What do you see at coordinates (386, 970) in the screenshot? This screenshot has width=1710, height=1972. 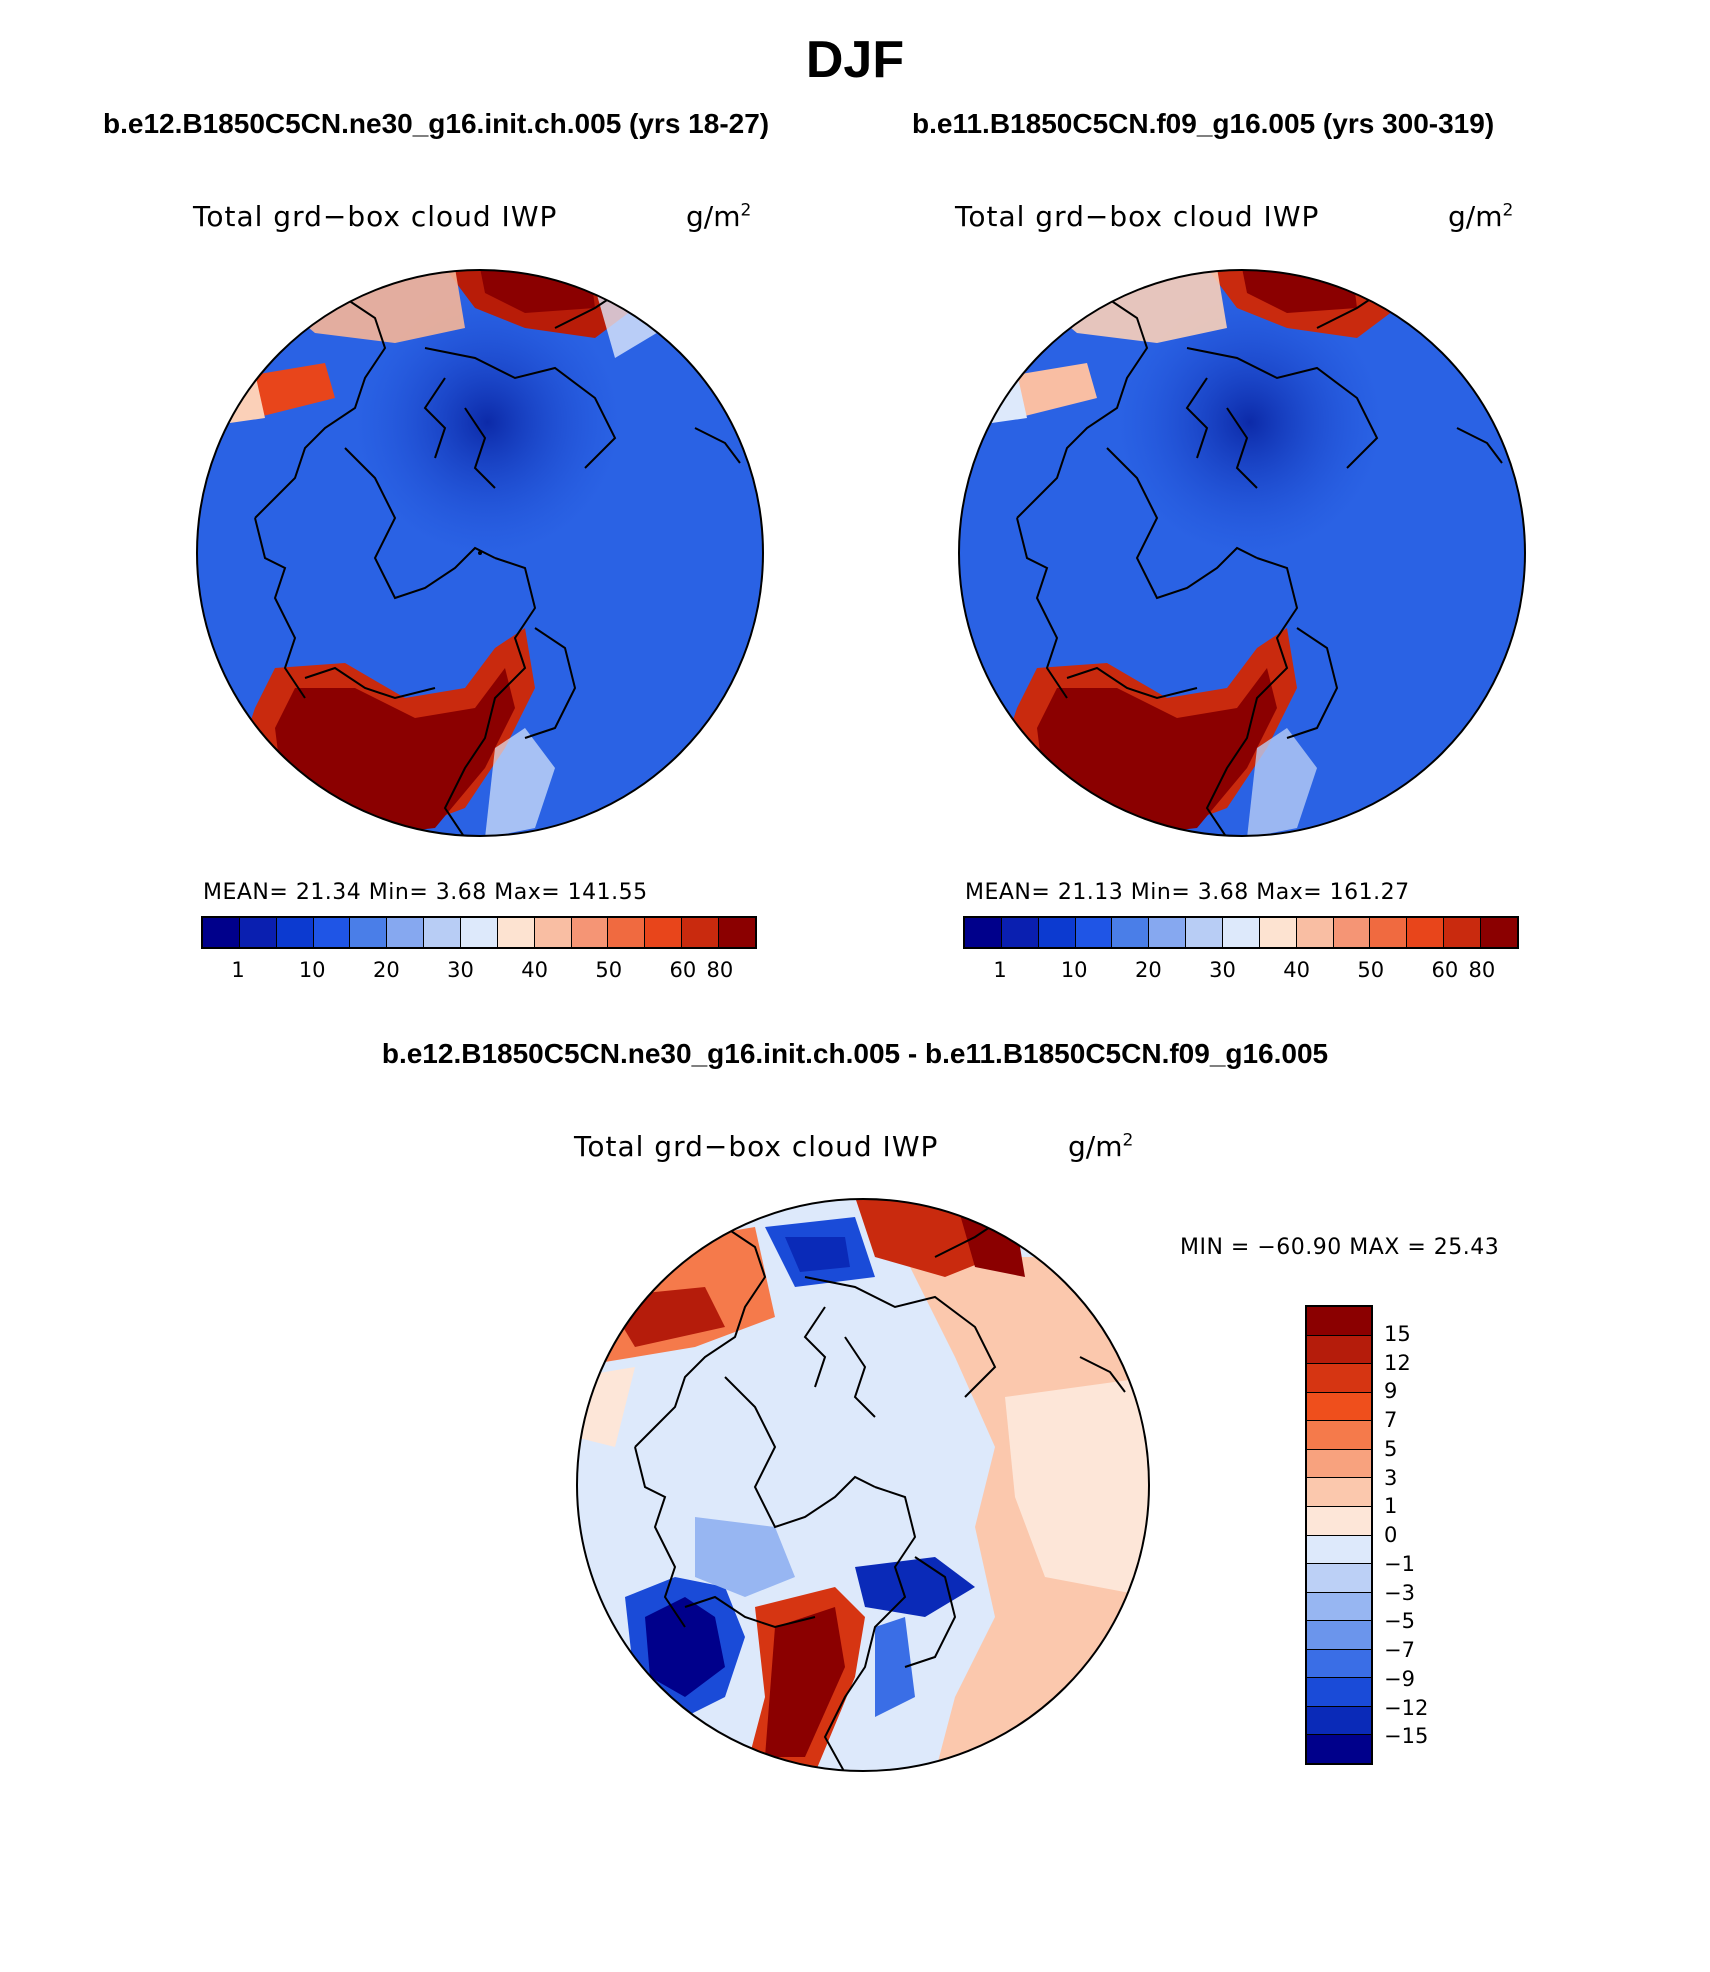 I see `left-colorbar-label-2: 20` at bounding box center [386, 970].